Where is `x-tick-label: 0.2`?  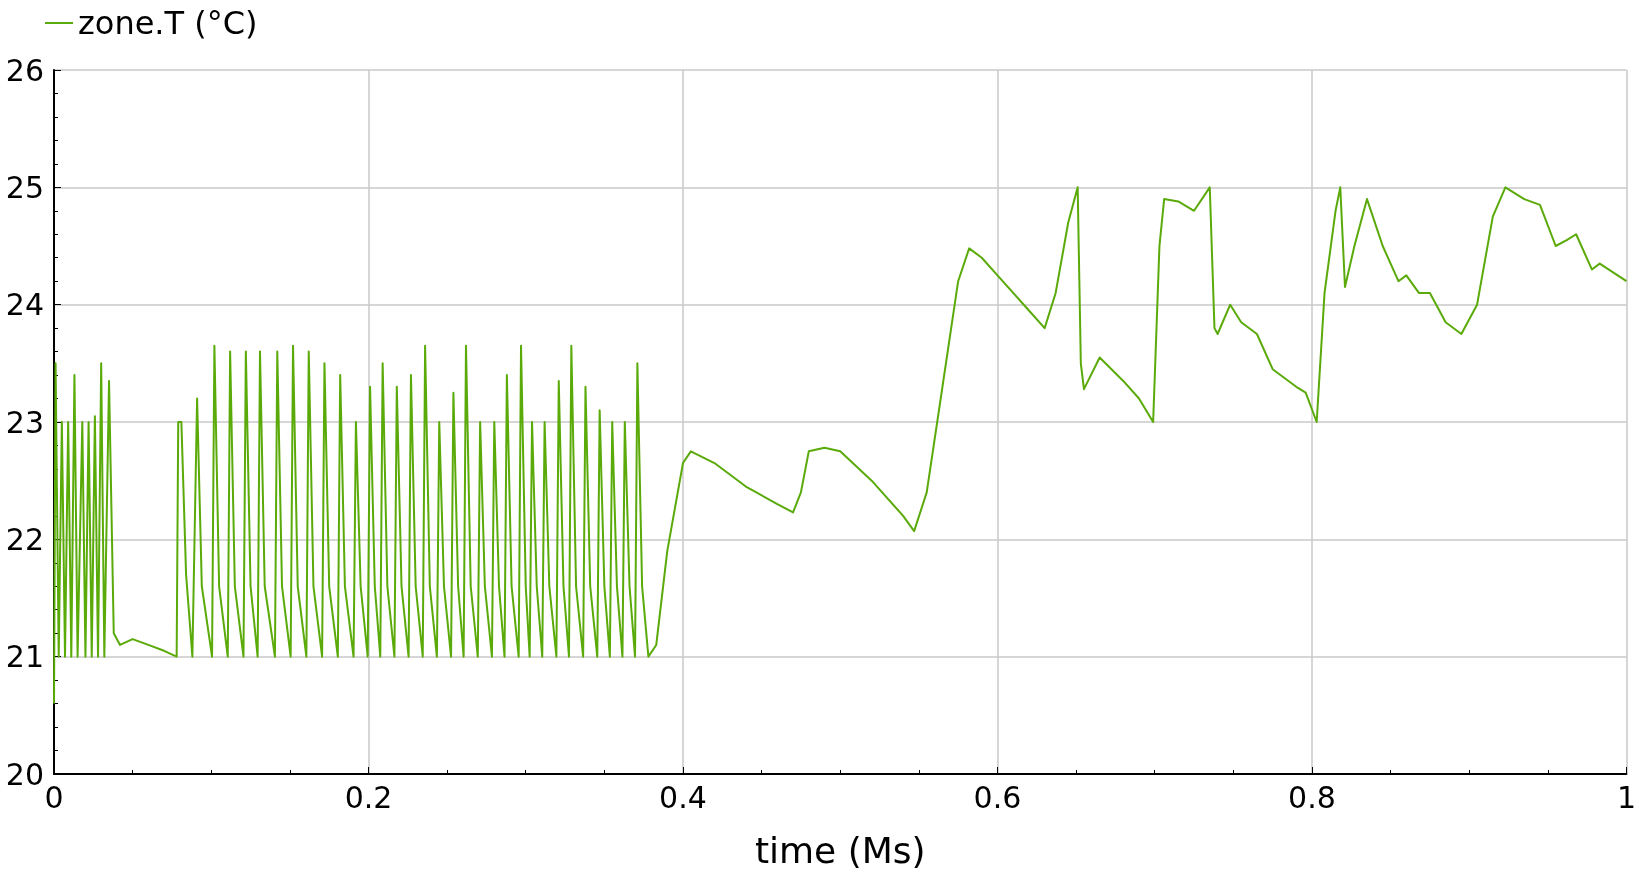
x-tick-label: 0.2 is located at coordinates (368, 797).